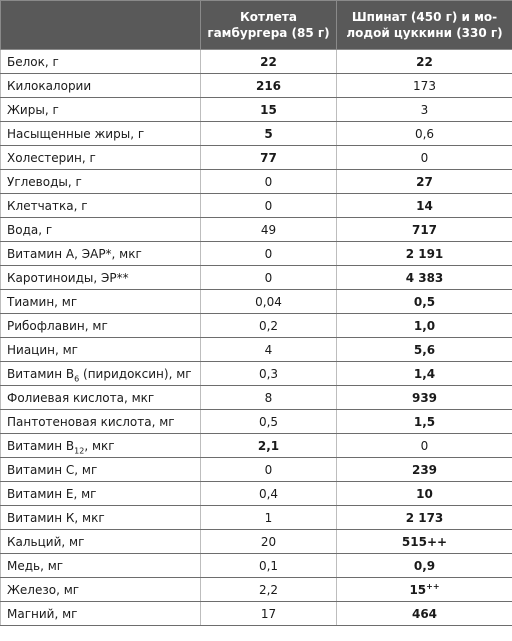  I want to click on row-label: Медь, мг, so click(100, 565).